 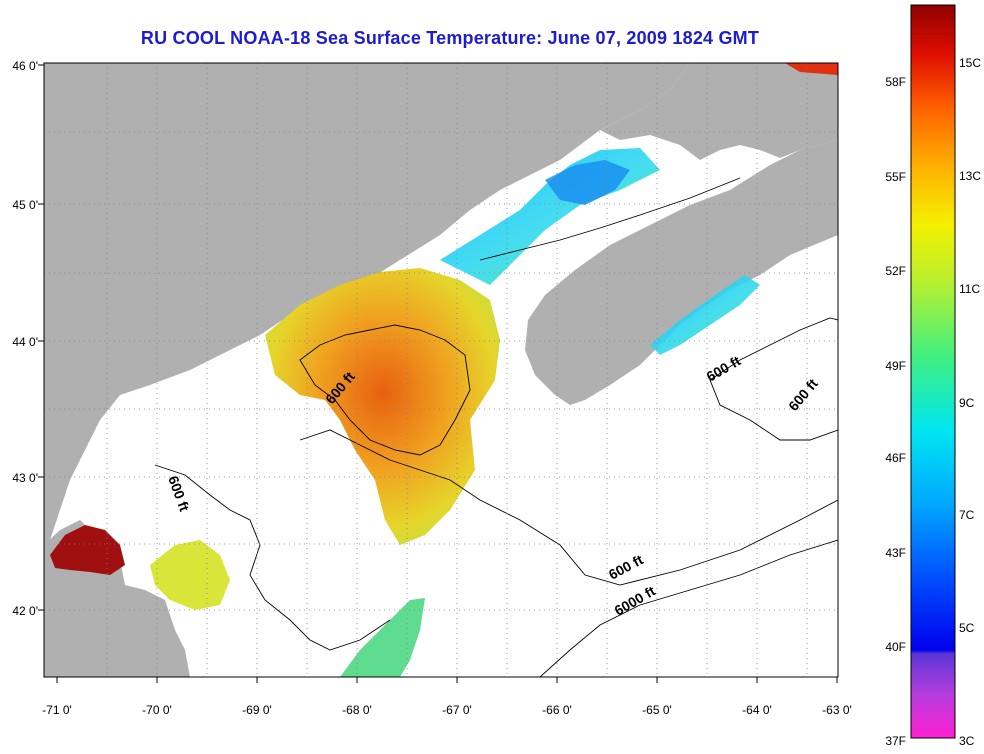 What do you see at coordinates (967, 628) in the screenshot?
I see `colorbar-c-label: 5C` at bounding box center [967, 628].